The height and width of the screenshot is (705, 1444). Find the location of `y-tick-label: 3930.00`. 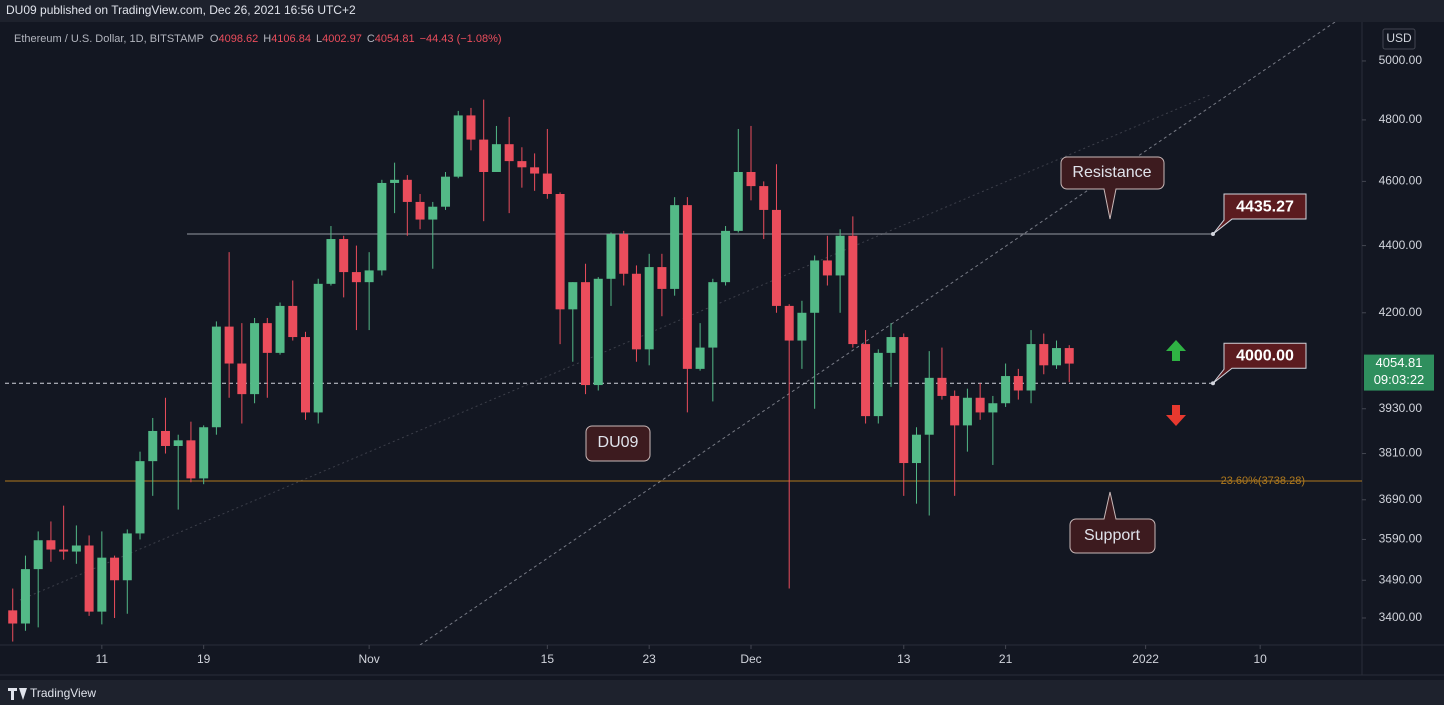

y-tick-label: 3930.00 is located at coordinates (1401, 408).